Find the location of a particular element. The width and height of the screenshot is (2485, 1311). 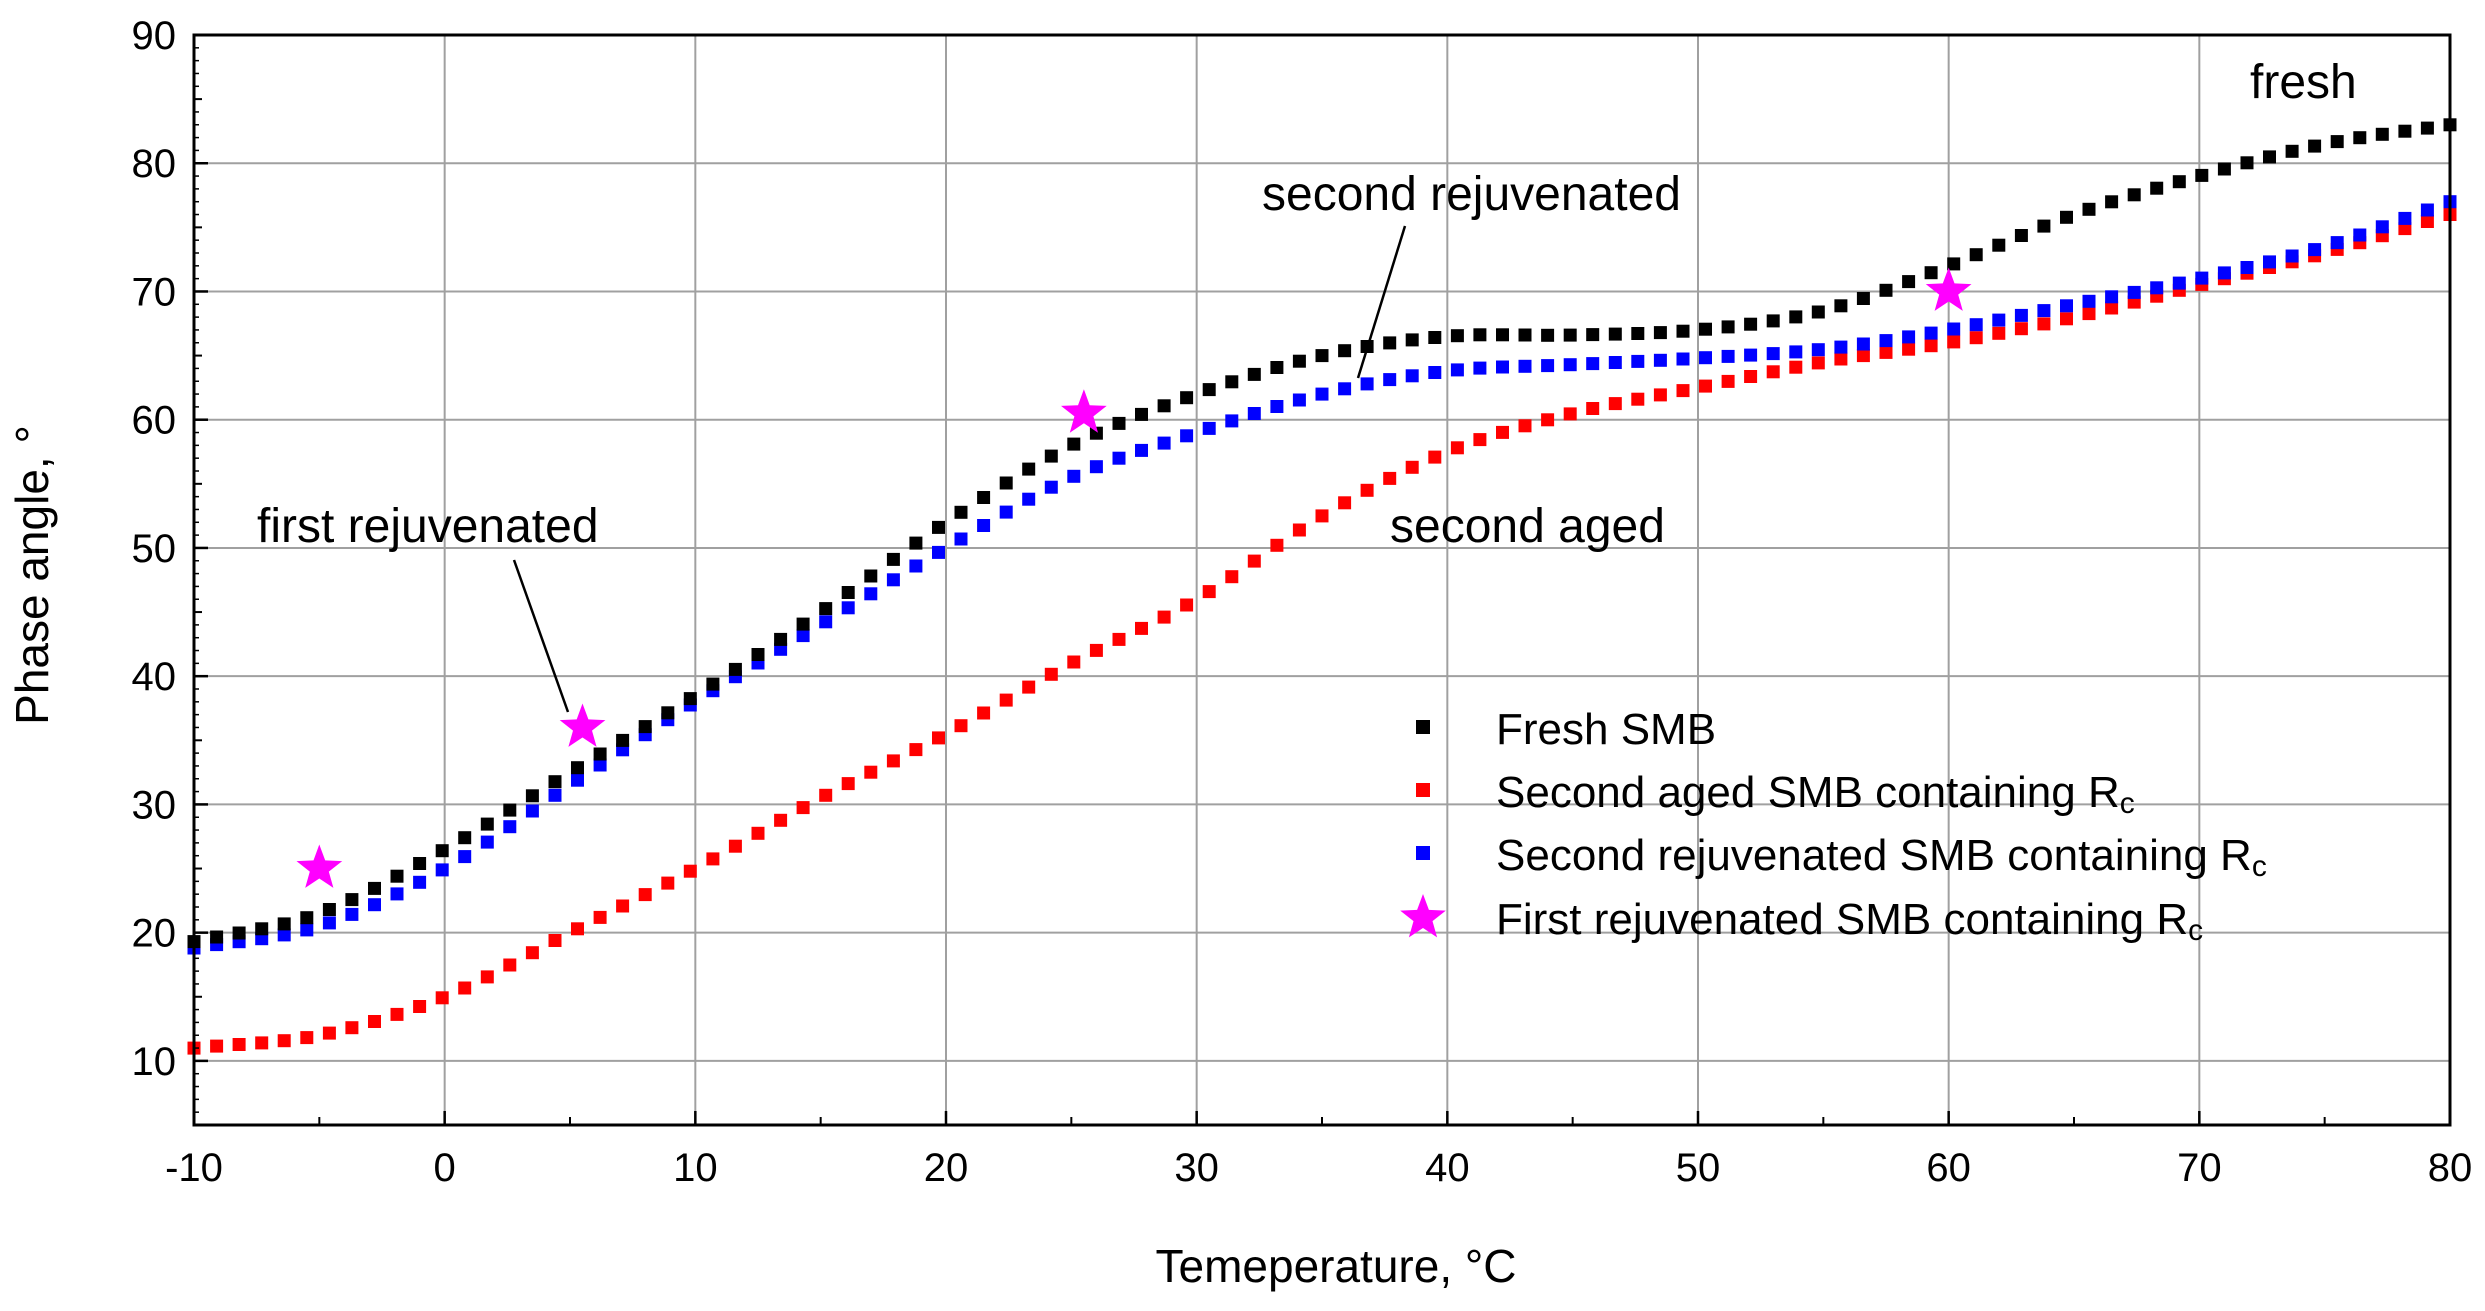

legend-marker-second-aged is located at coordinates (1423, 790).